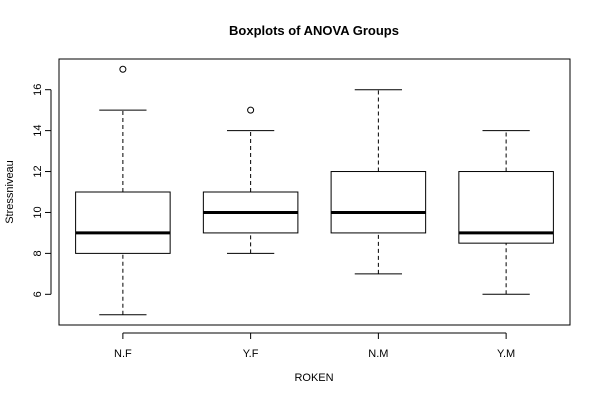 The height and width of the screenshot is (400, 600). Describe the element at coordinates (123, 354) in the screenshot. I see `x-tick-label: N.F` at that location.